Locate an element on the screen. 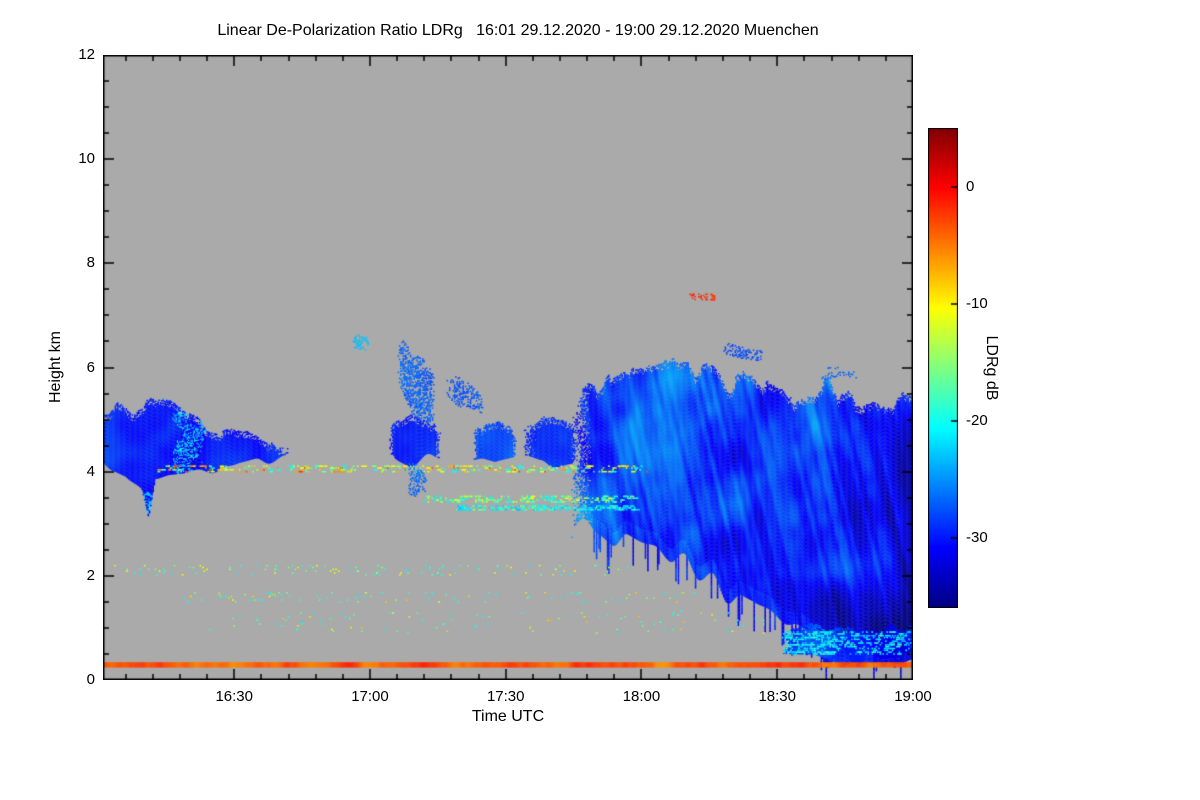 The width and height of the screenshot is (1200, 800). colorbar-tick-label: 0 is located at coordinates (970, 186).